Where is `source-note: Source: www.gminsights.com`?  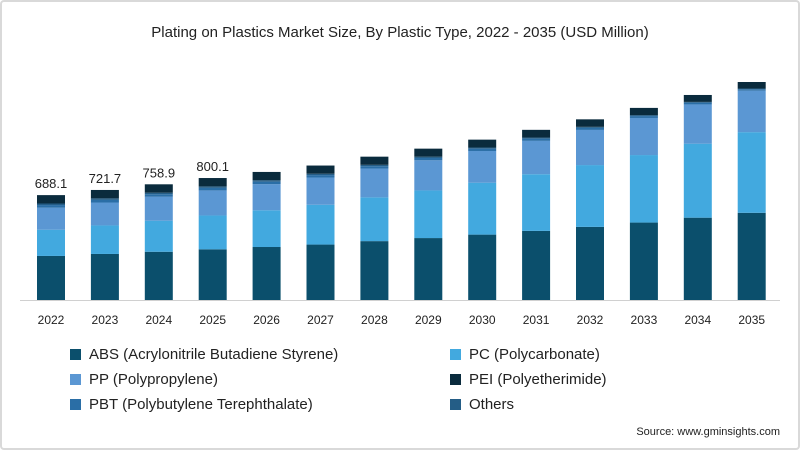
source-note: Source: www.gminsights.com is located at coordinates (708, 432).